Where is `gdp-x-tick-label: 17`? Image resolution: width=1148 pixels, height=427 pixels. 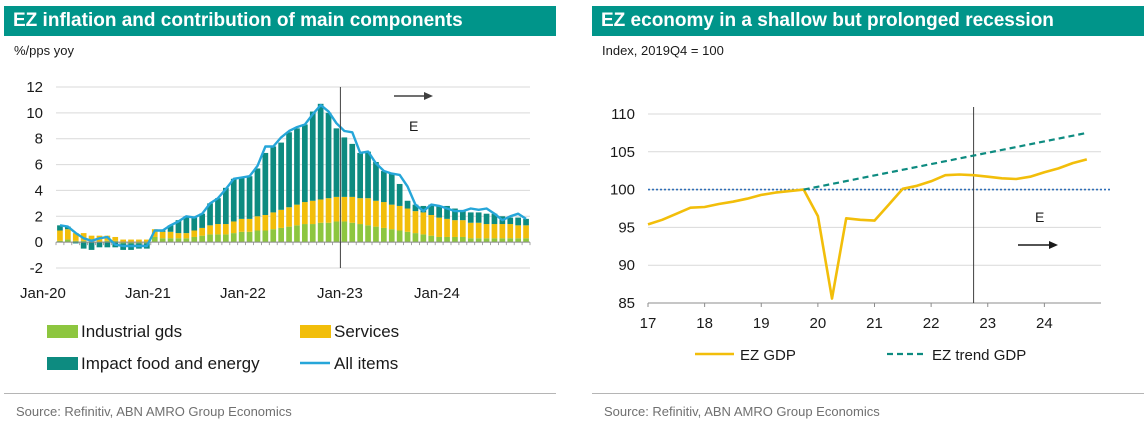
gdp-x-tick-label: 17 is located at coordinates (648, 323).